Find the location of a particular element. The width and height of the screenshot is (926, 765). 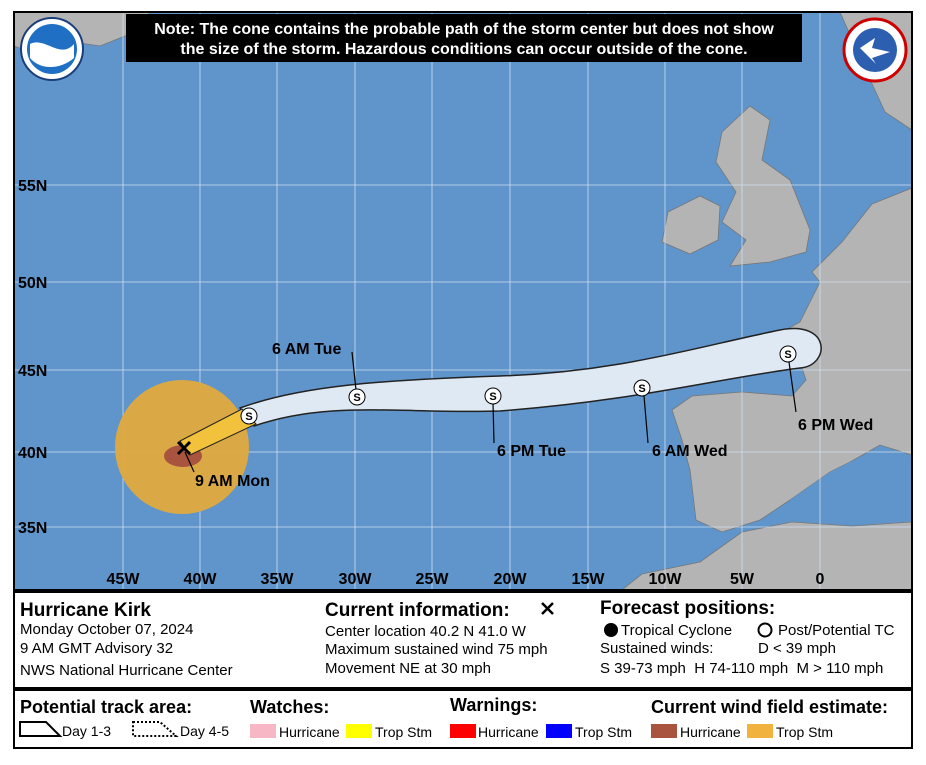

track-label: 6 PM Tue is located at coordinates (531, 451).